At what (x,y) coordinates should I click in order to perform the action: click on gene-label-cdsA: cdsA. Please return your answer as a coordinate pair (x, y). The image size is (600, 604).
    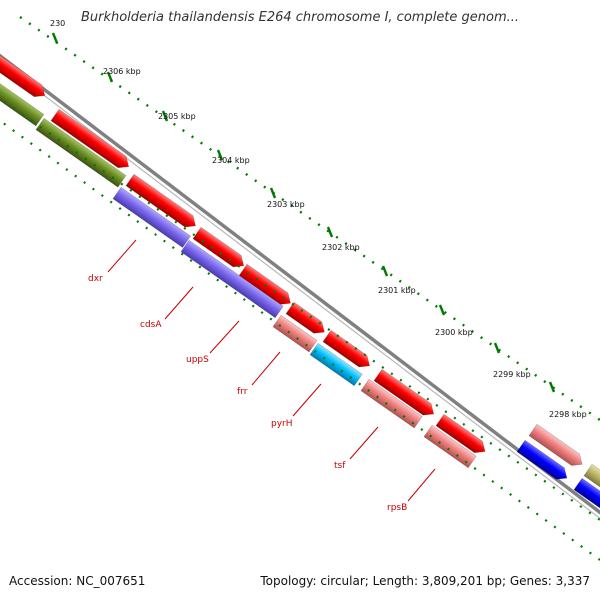
    Looking at the image, I should click on (151, 325).